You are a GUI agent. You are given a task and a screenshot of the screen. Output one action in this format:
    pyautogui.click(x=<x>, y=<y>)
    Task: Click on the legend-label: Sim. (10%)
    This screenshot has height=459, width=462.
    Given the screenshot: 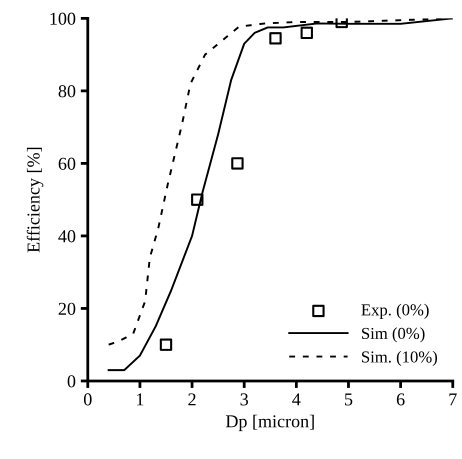 What is the action you would take?
    pyautogui.click(x=400, y=358)
    